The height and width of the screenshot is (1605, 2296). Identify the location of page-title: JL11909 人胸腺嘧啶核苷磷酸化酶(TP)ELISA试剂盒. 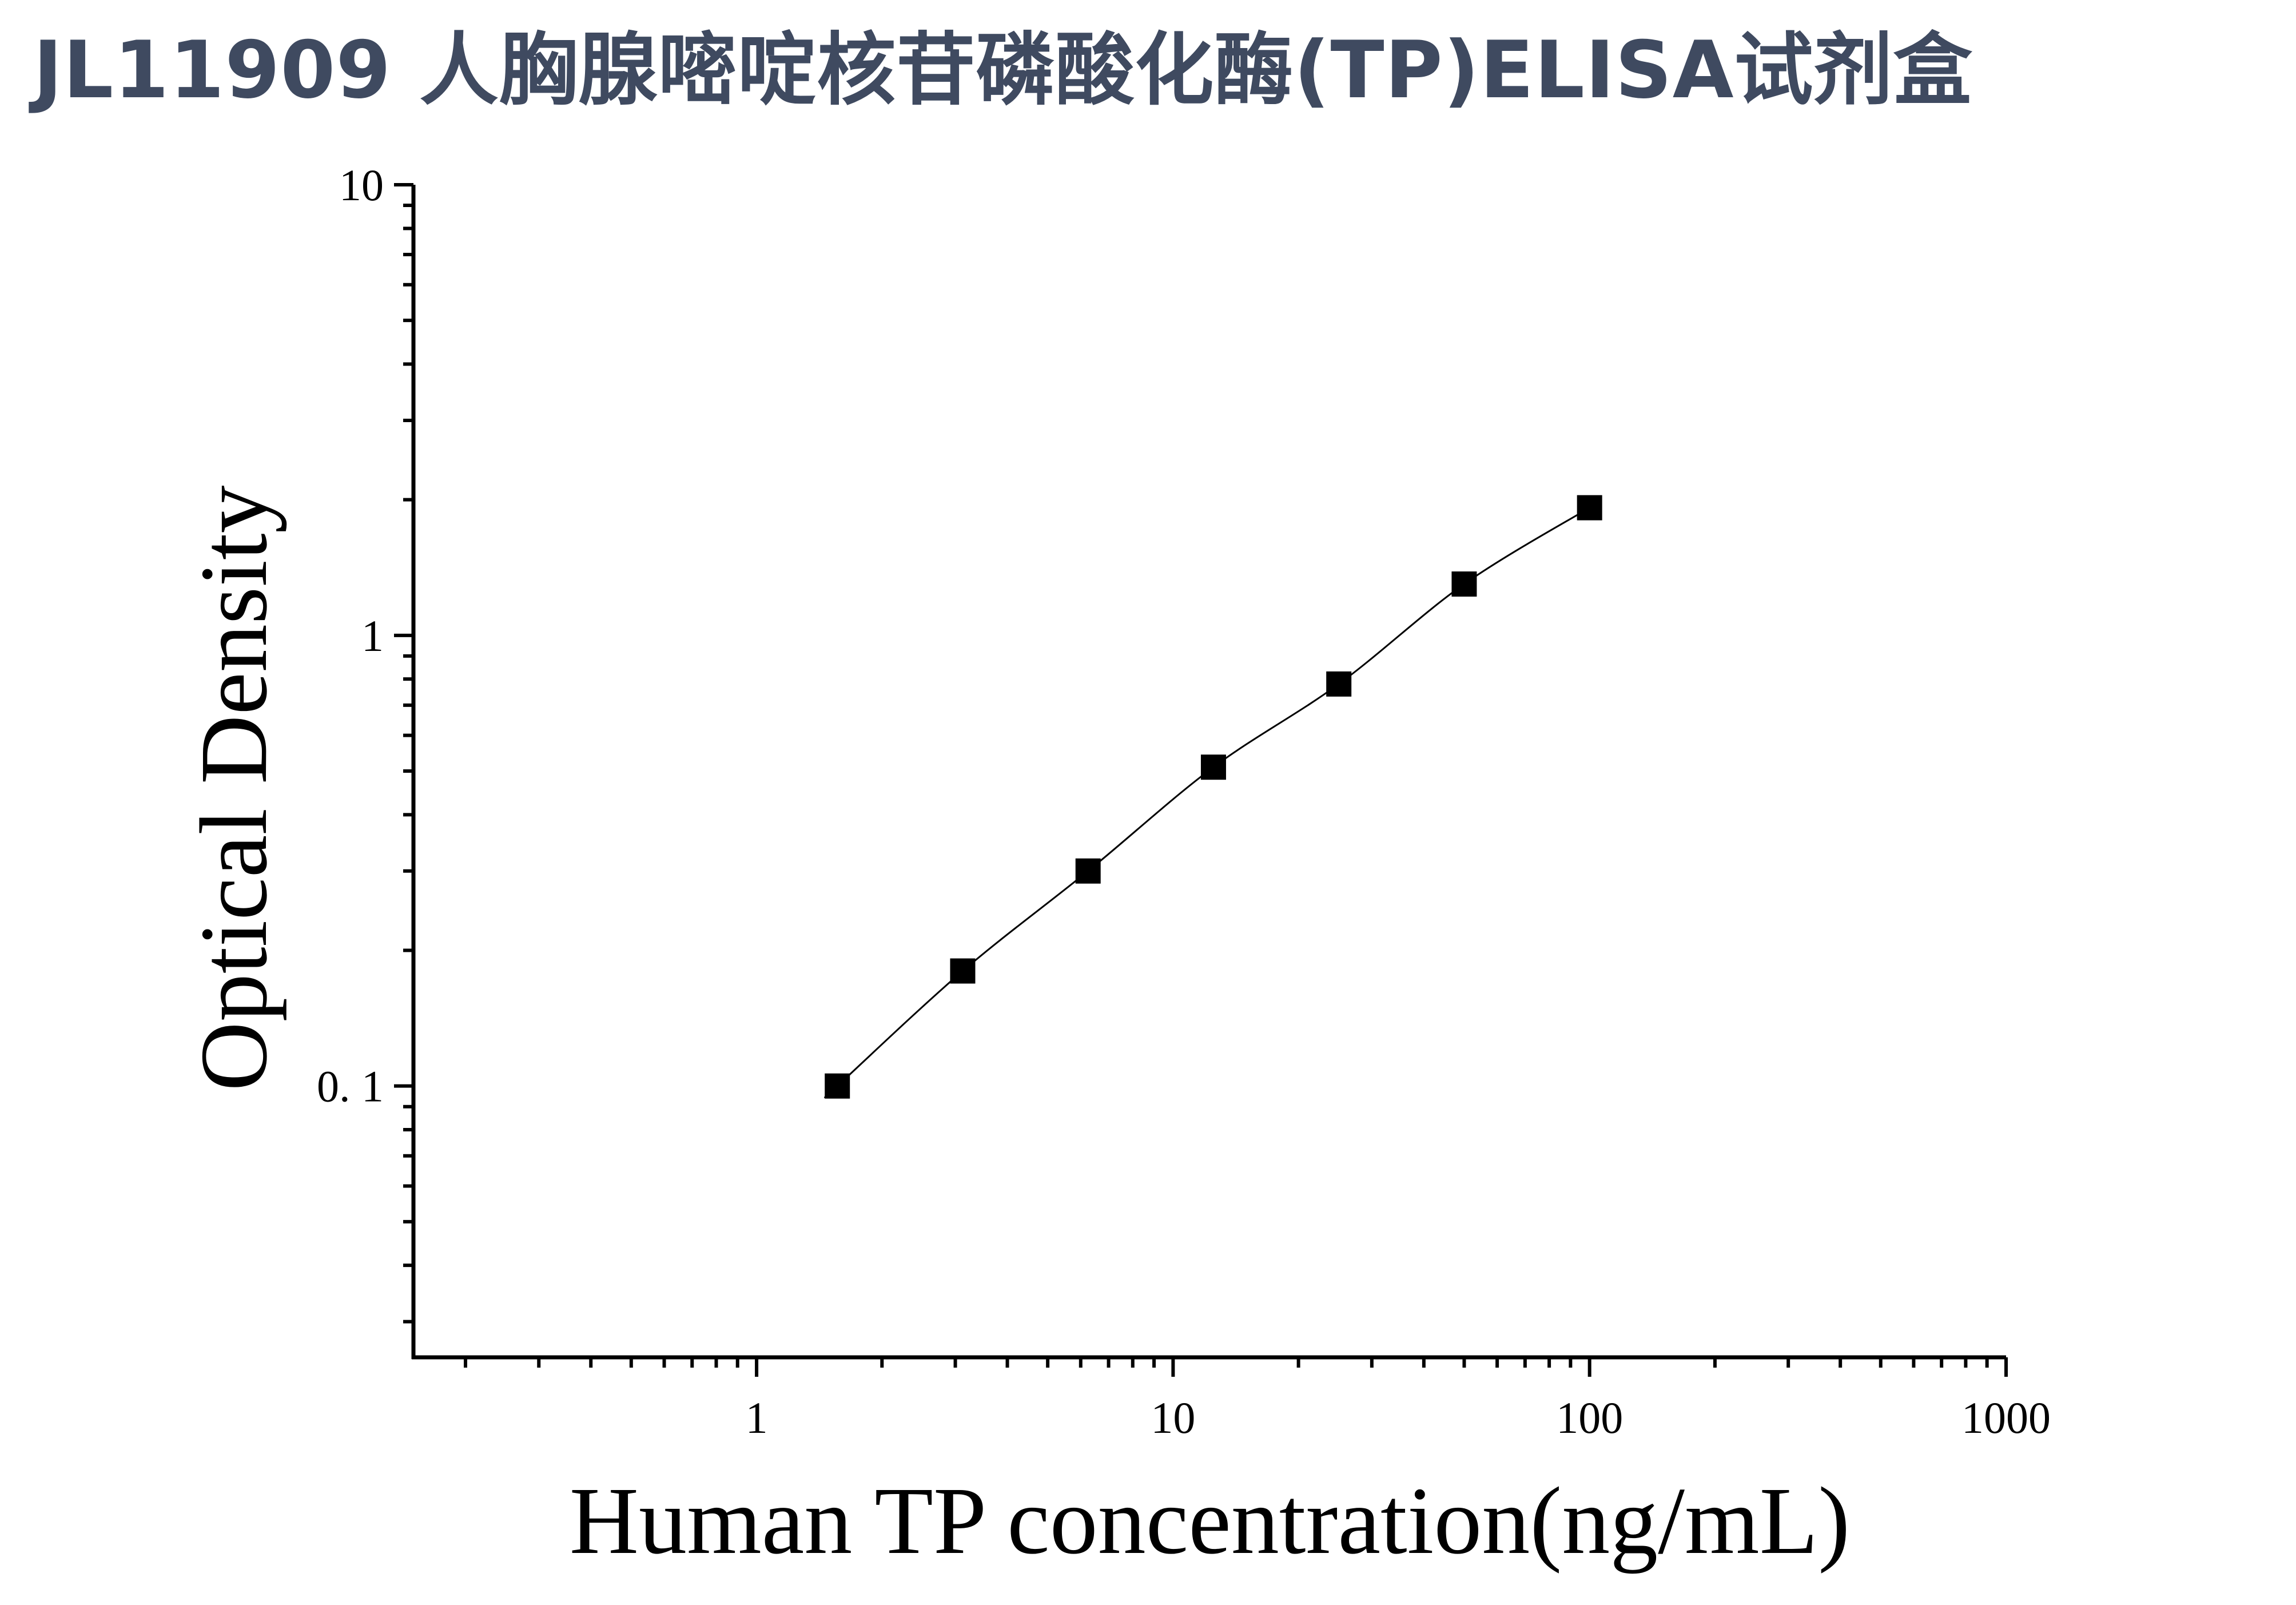
(1003, 70).